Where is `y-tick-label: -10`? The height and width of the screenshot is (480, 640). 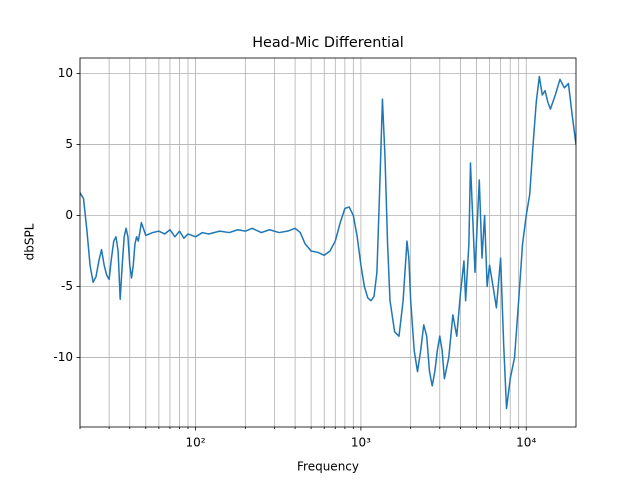
y-tick-label: -10 is located at coordinates (63, 357).